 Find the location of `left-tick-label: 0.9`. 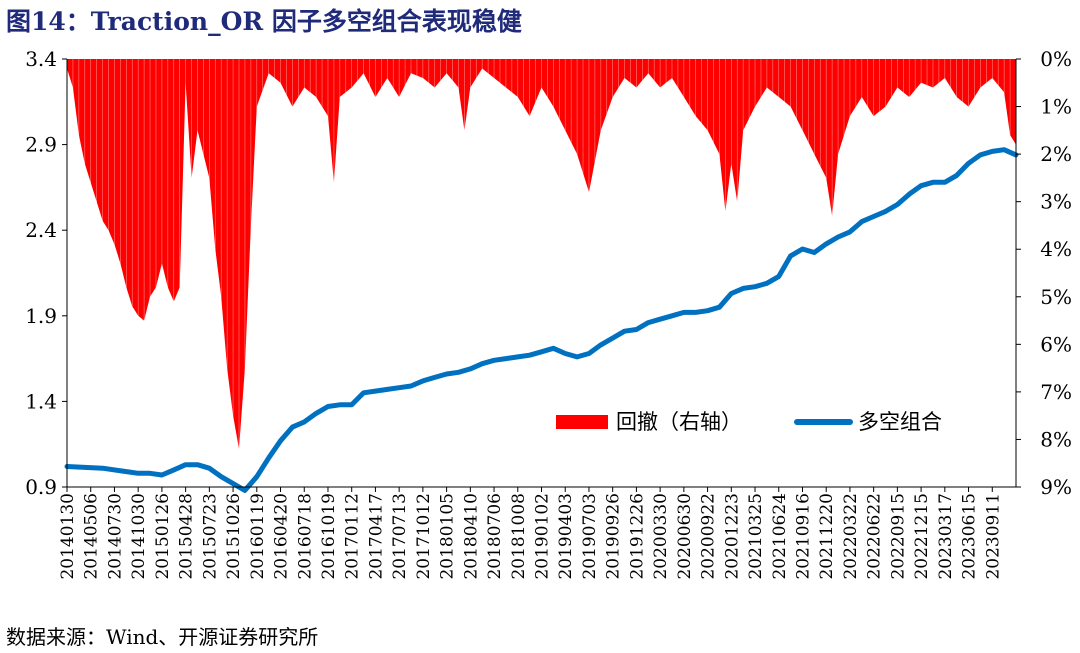

left-tick-label: 0.9 is located at coordinates (41, 487).